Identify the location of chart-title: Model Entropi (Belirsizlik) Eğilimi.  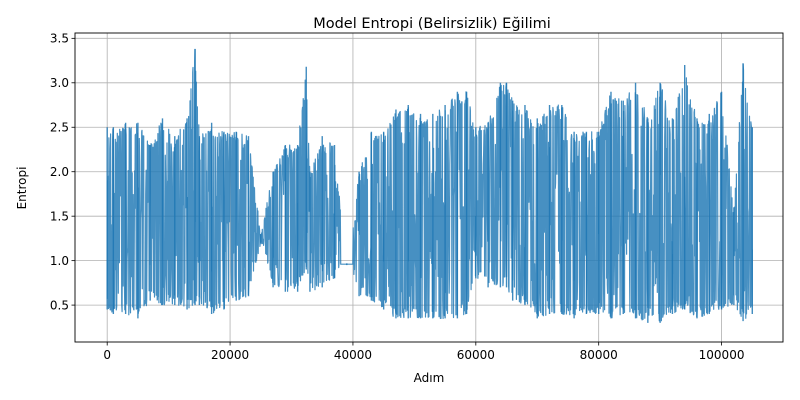
(432, 24).